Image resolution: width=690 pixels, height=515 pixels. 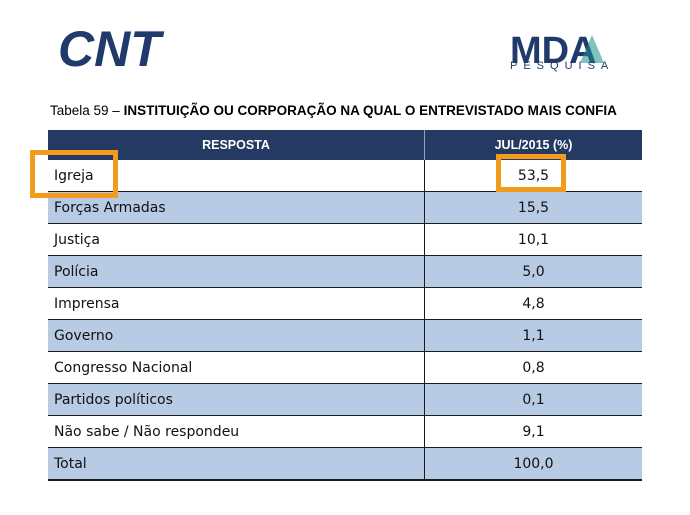 What do you see at coordinates (533, 303) in the screenshot?
I see `row-value: 4,8` at bounding box center [533, 303].